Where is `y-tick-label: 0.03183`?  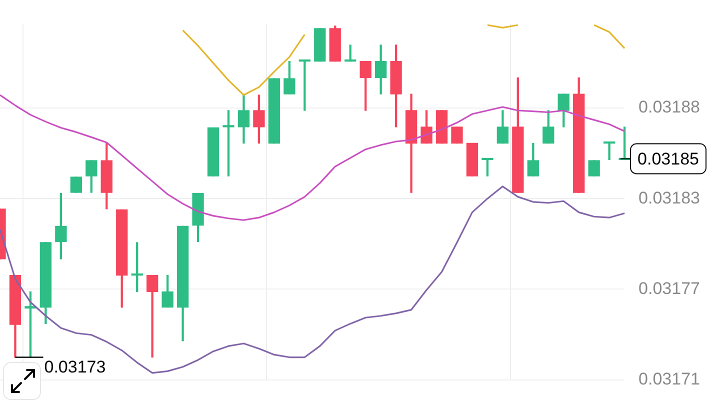 y-tick-label: 0.03183 is located at coordinates (669, 198).